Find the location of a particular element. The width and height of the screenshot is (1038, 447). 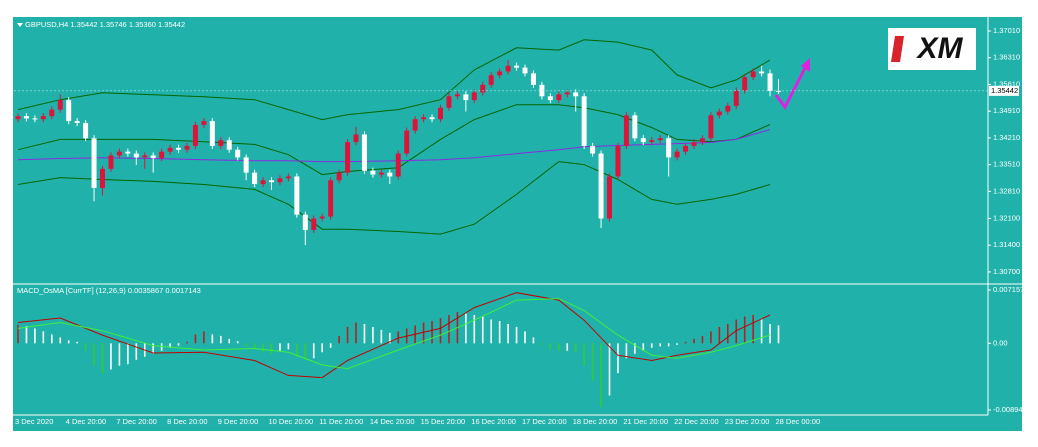

x-tick-label: 15 Dec 20:00 is located at coordinates (443, 421).